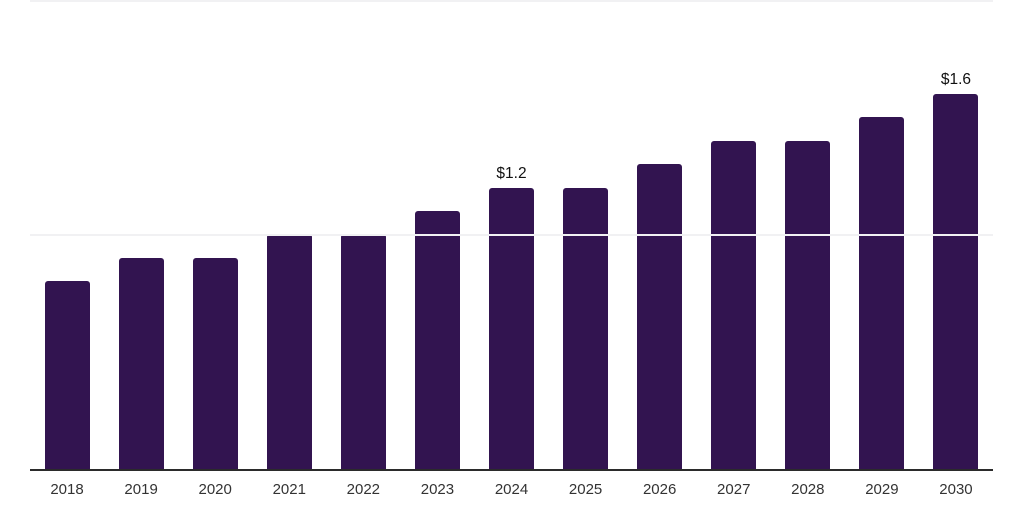 The width and height of the screenshot is (1024, 512). Describe the element at coordinates (882, 293) in the screenshot. I see `bar-2029` at that location.